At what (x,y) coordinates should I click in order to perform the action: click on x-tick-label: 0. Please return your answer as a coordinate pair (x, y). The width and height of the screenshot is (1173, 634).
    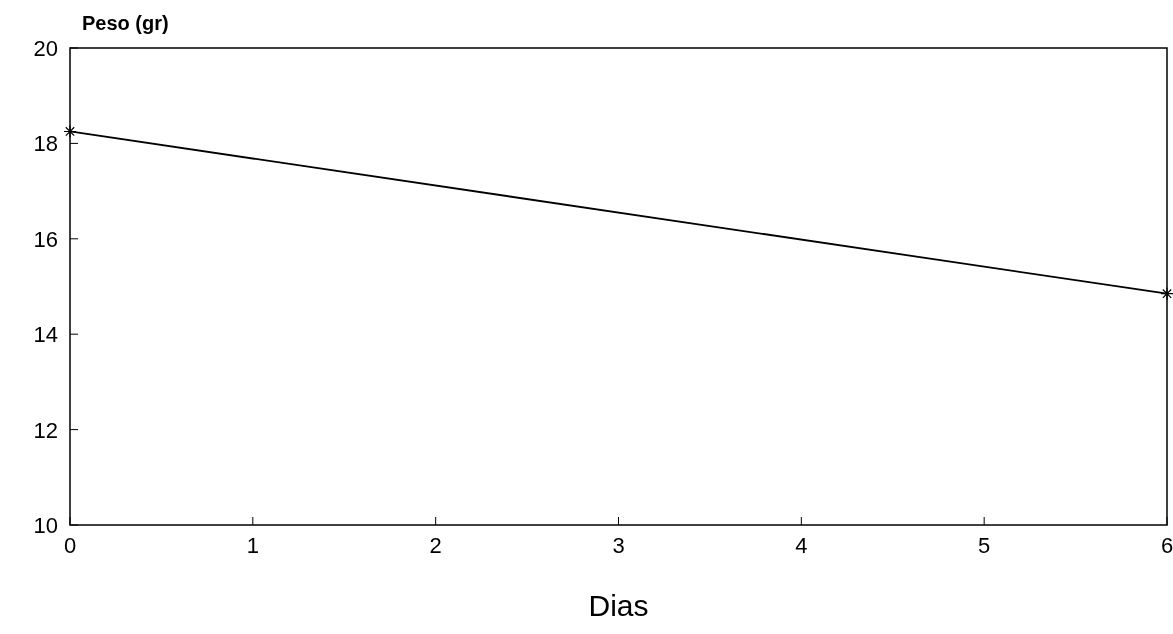
    Looking at the image, I should click on (70, 545).